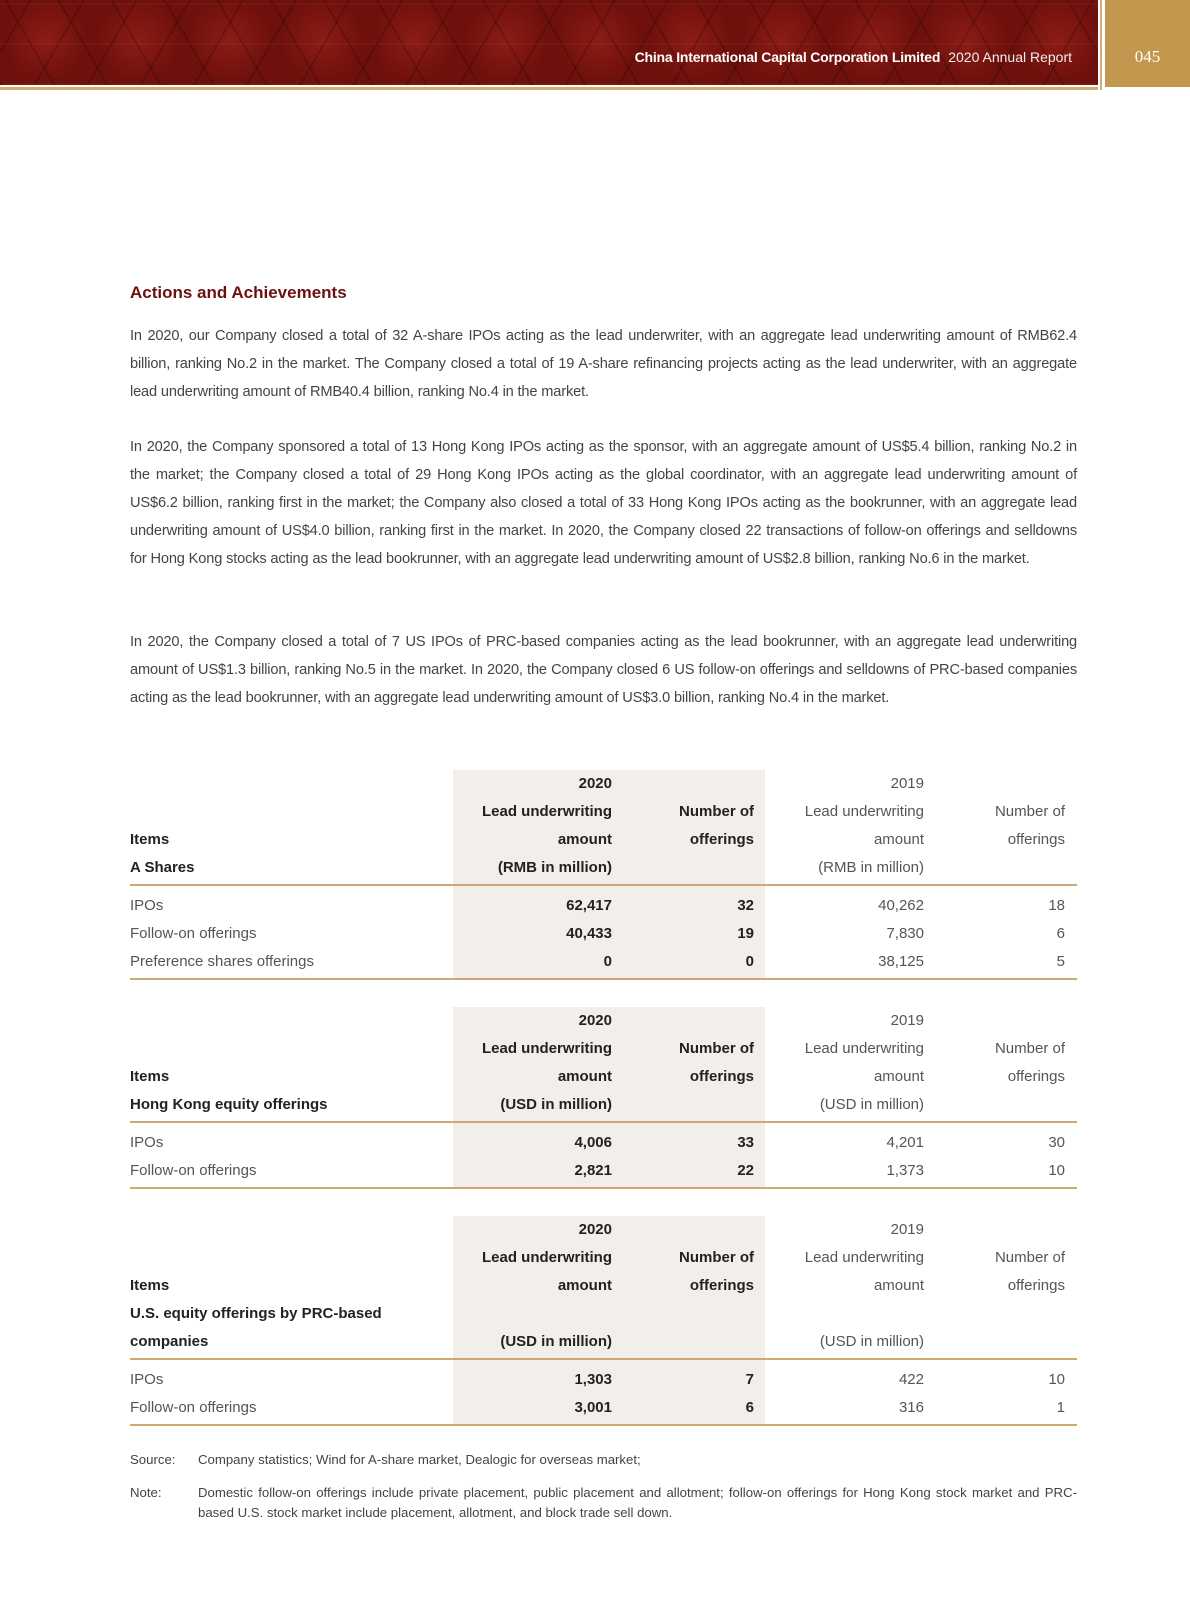 The height and width of the screenshot is (1615, 1190). Describe the element at coordinates (549, 88) in the screenshot. I see `header-divider` at that location.